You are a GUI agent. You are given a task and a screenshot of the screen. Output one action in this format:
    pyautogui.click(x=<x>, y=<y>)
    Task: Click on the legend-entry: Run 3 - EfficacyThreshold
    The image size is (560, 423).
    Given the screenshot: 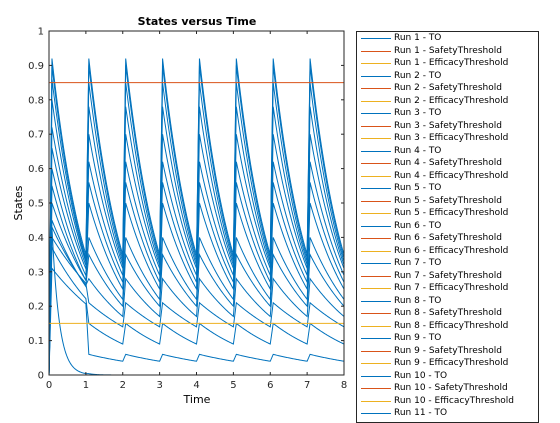 What is the action you would take?
    pyautogui.click(x=447, y=138)
    